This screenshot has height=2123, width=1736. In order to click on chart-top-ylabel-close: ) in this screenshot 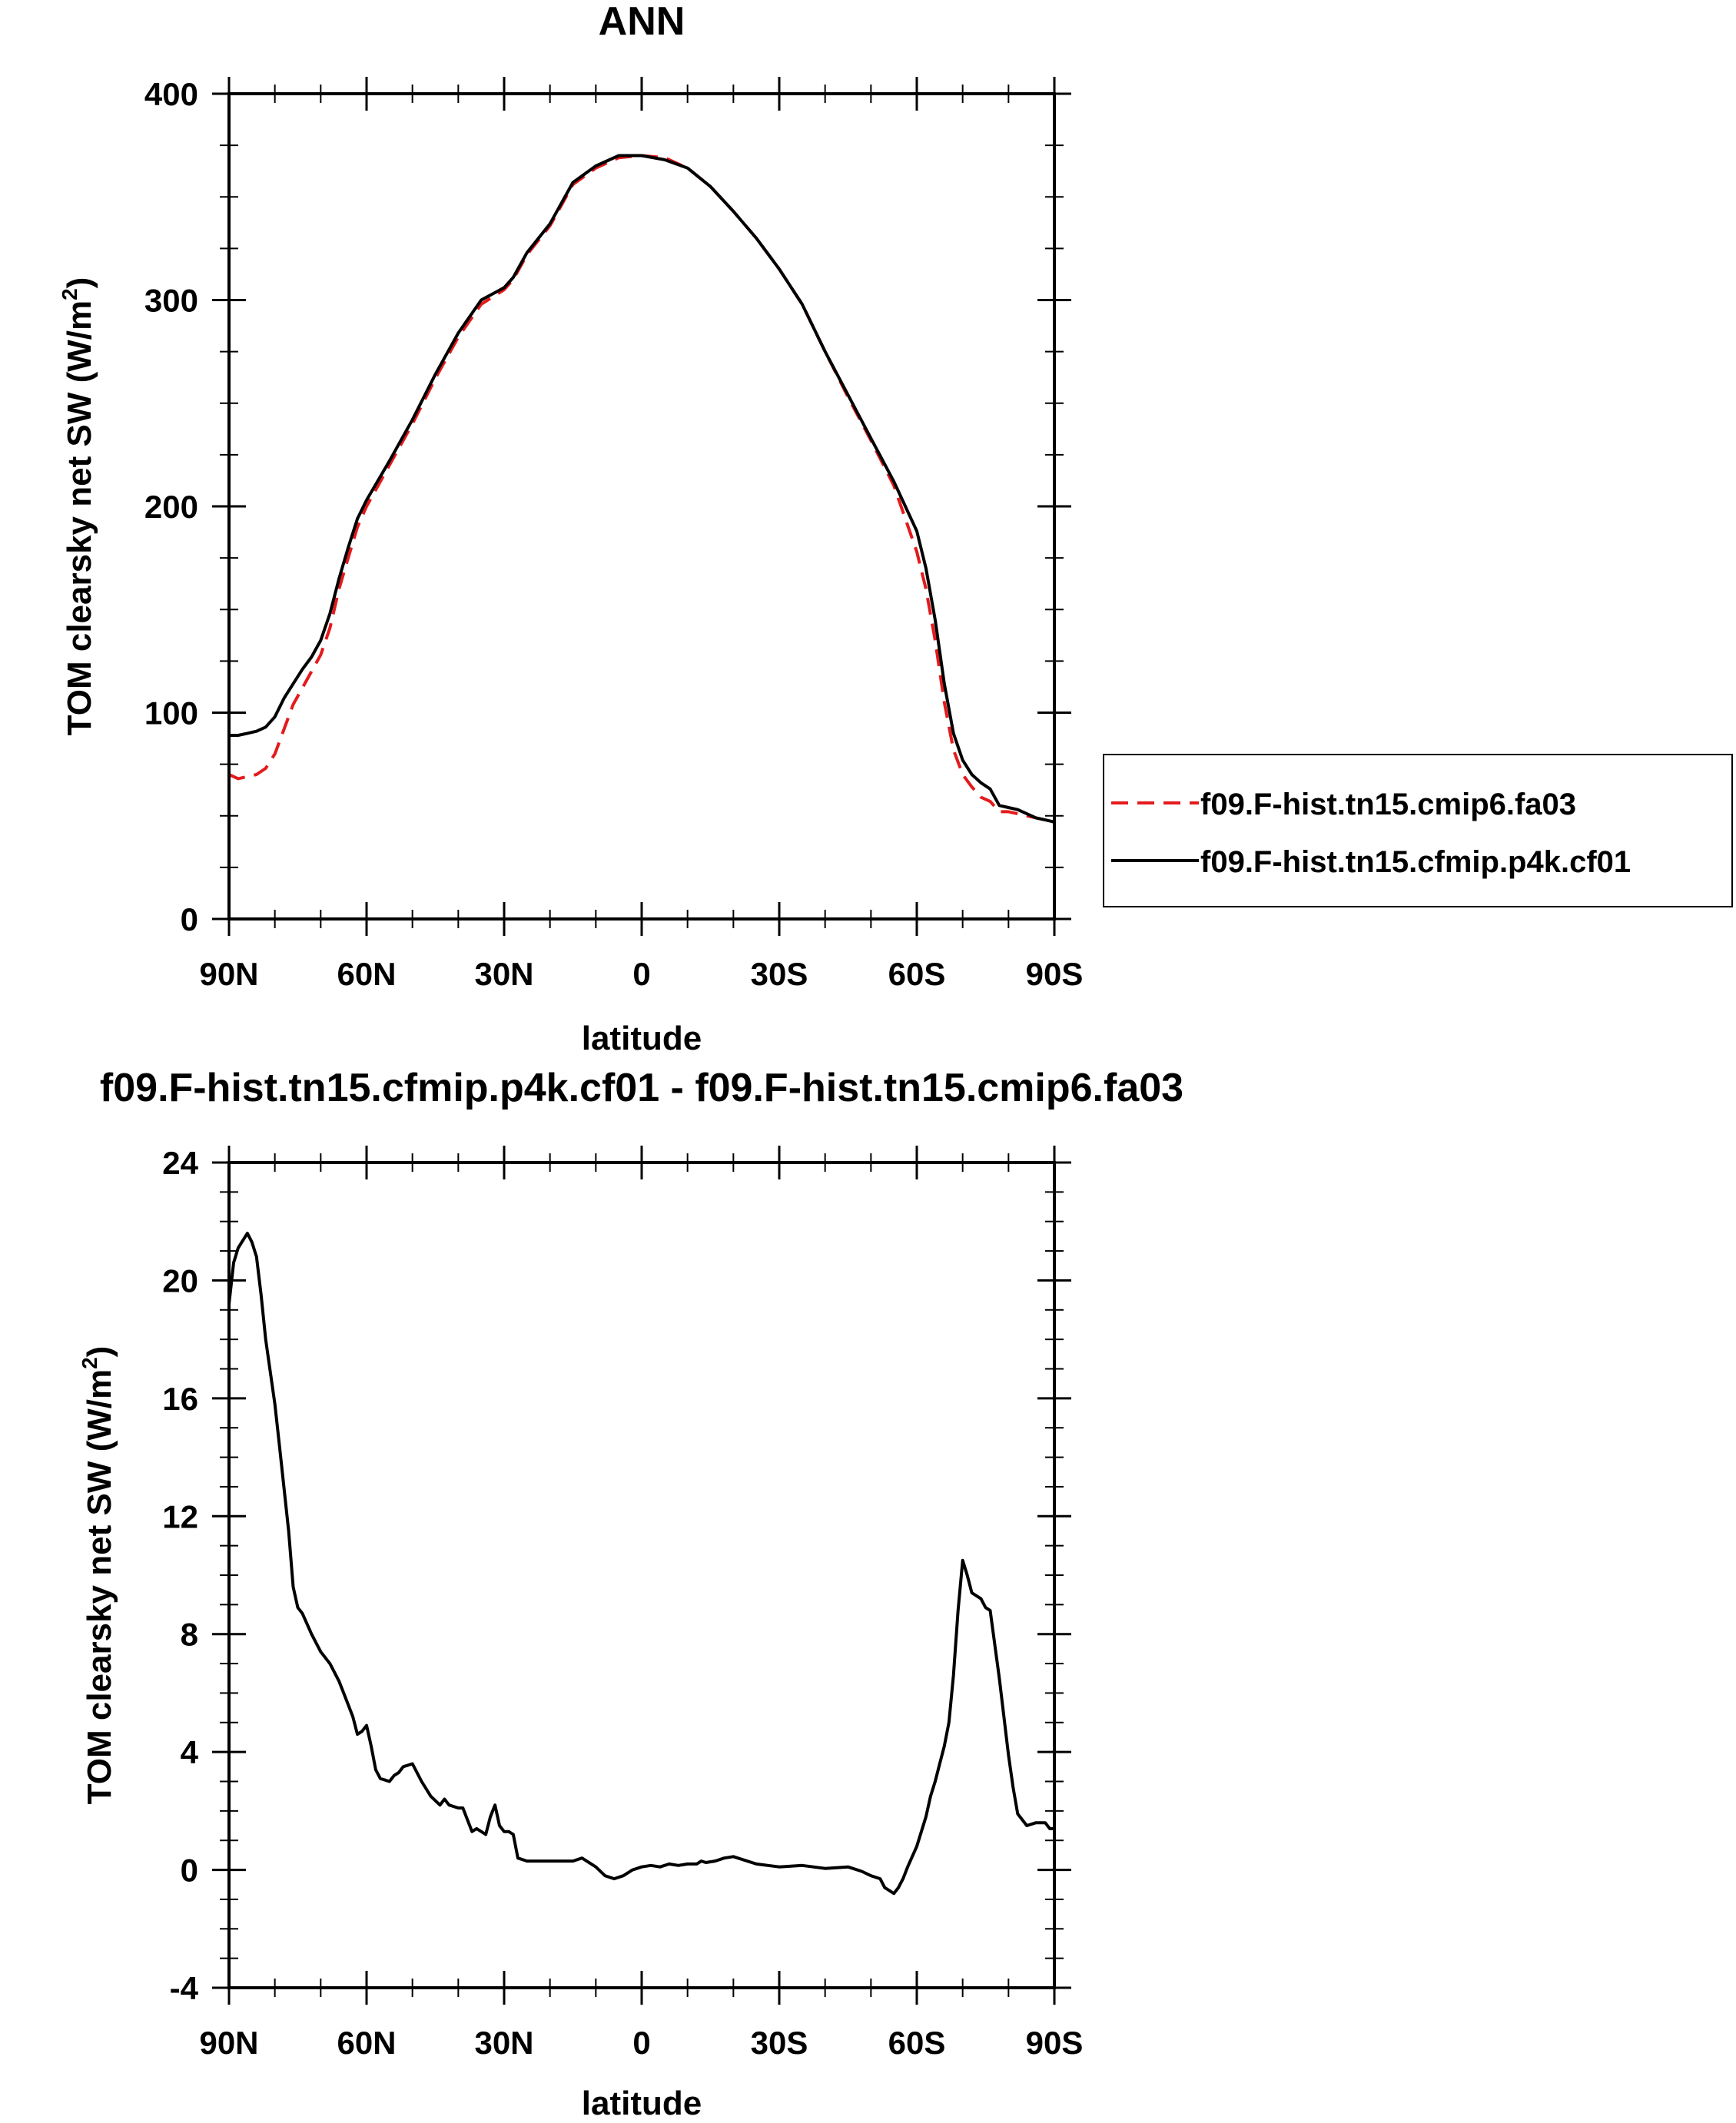, I will do `click(80, 283)`.